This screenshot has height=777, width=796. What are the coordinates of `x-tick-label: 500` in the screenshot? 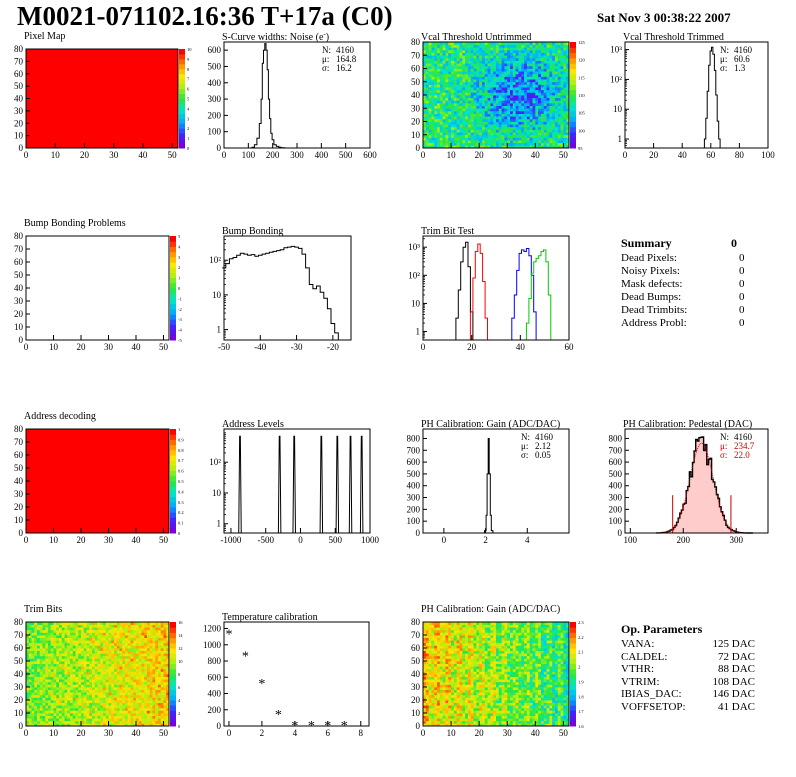 It's located at (346, 155).